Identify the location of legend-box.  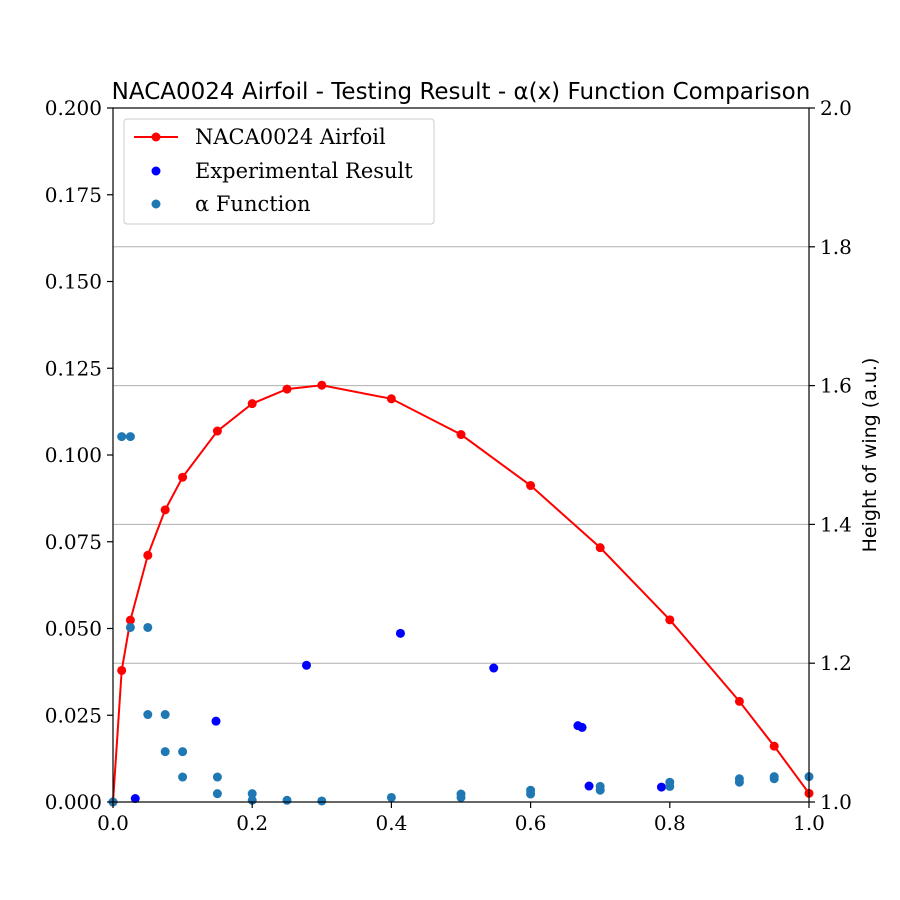
(279, 171).